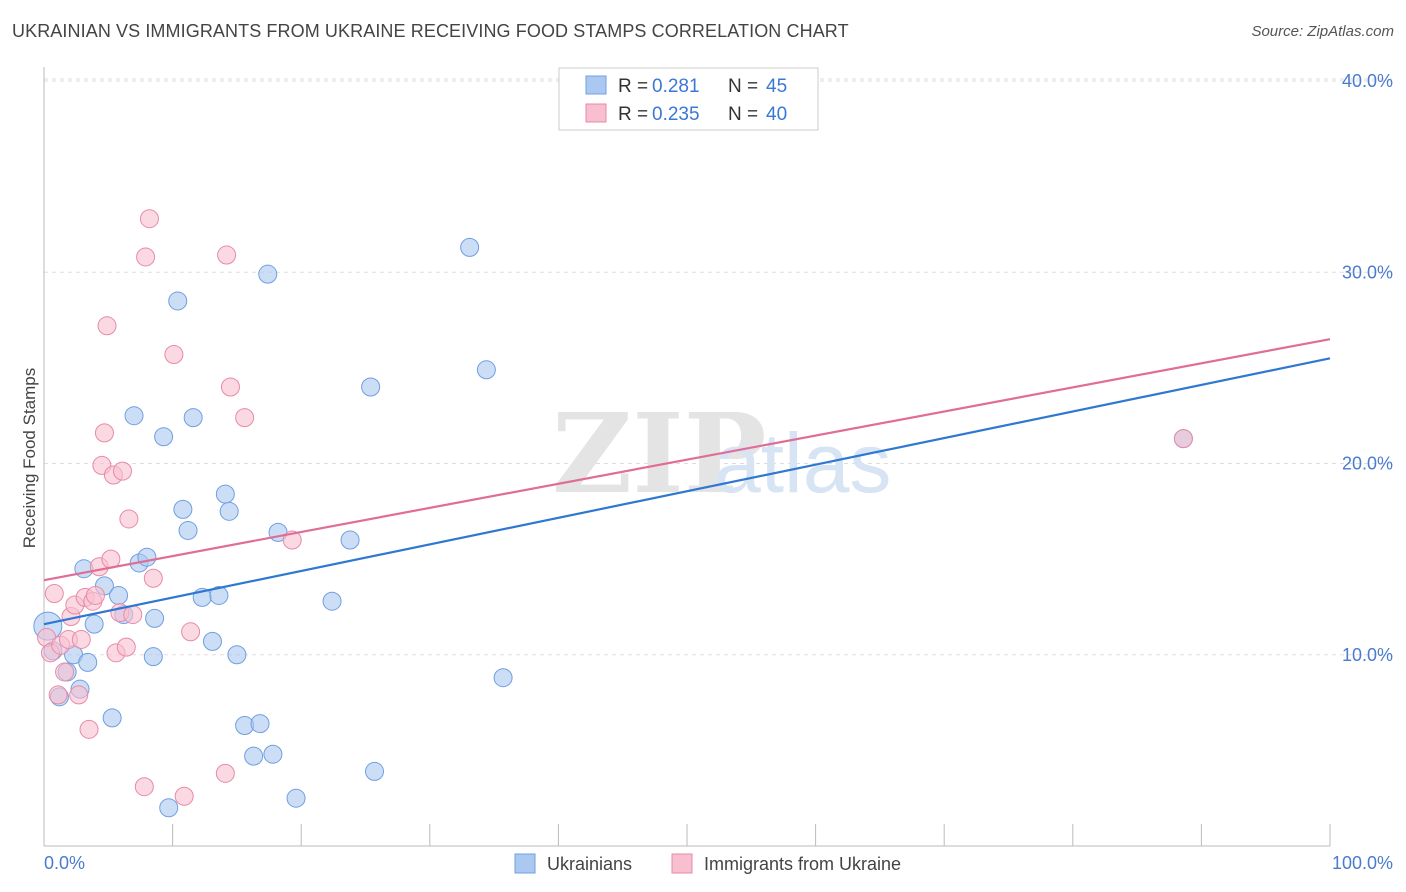 This screenshot has height=892, width=1406. Describe the element at coordinates (596, 85) in the screenshot. I see `legend-swatch-blue` at that location.